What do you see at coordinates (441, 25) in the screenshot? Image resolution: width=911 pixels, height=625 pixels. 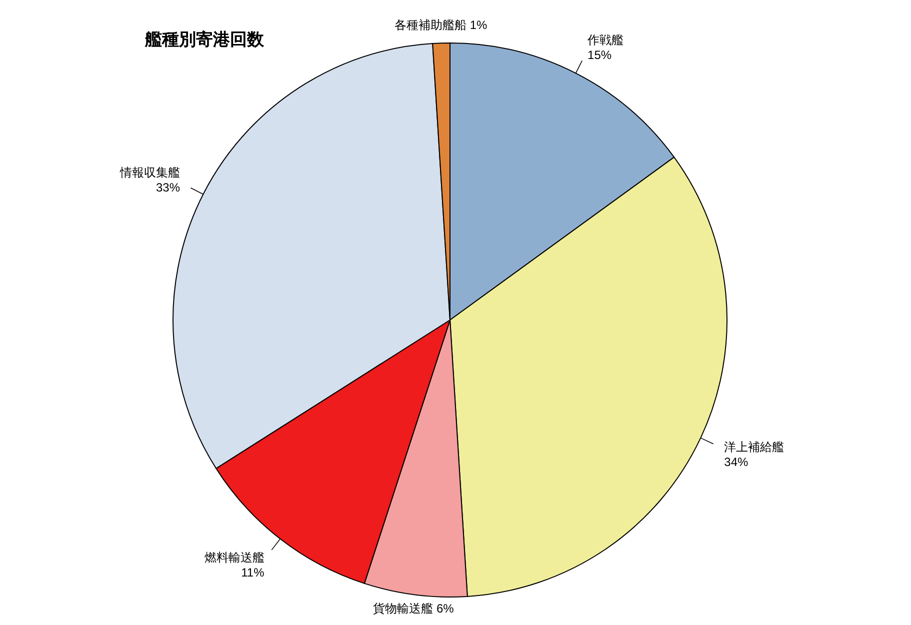 I see `slice-label: 各種補助艦船 1%` at bounding box center [441, 25].